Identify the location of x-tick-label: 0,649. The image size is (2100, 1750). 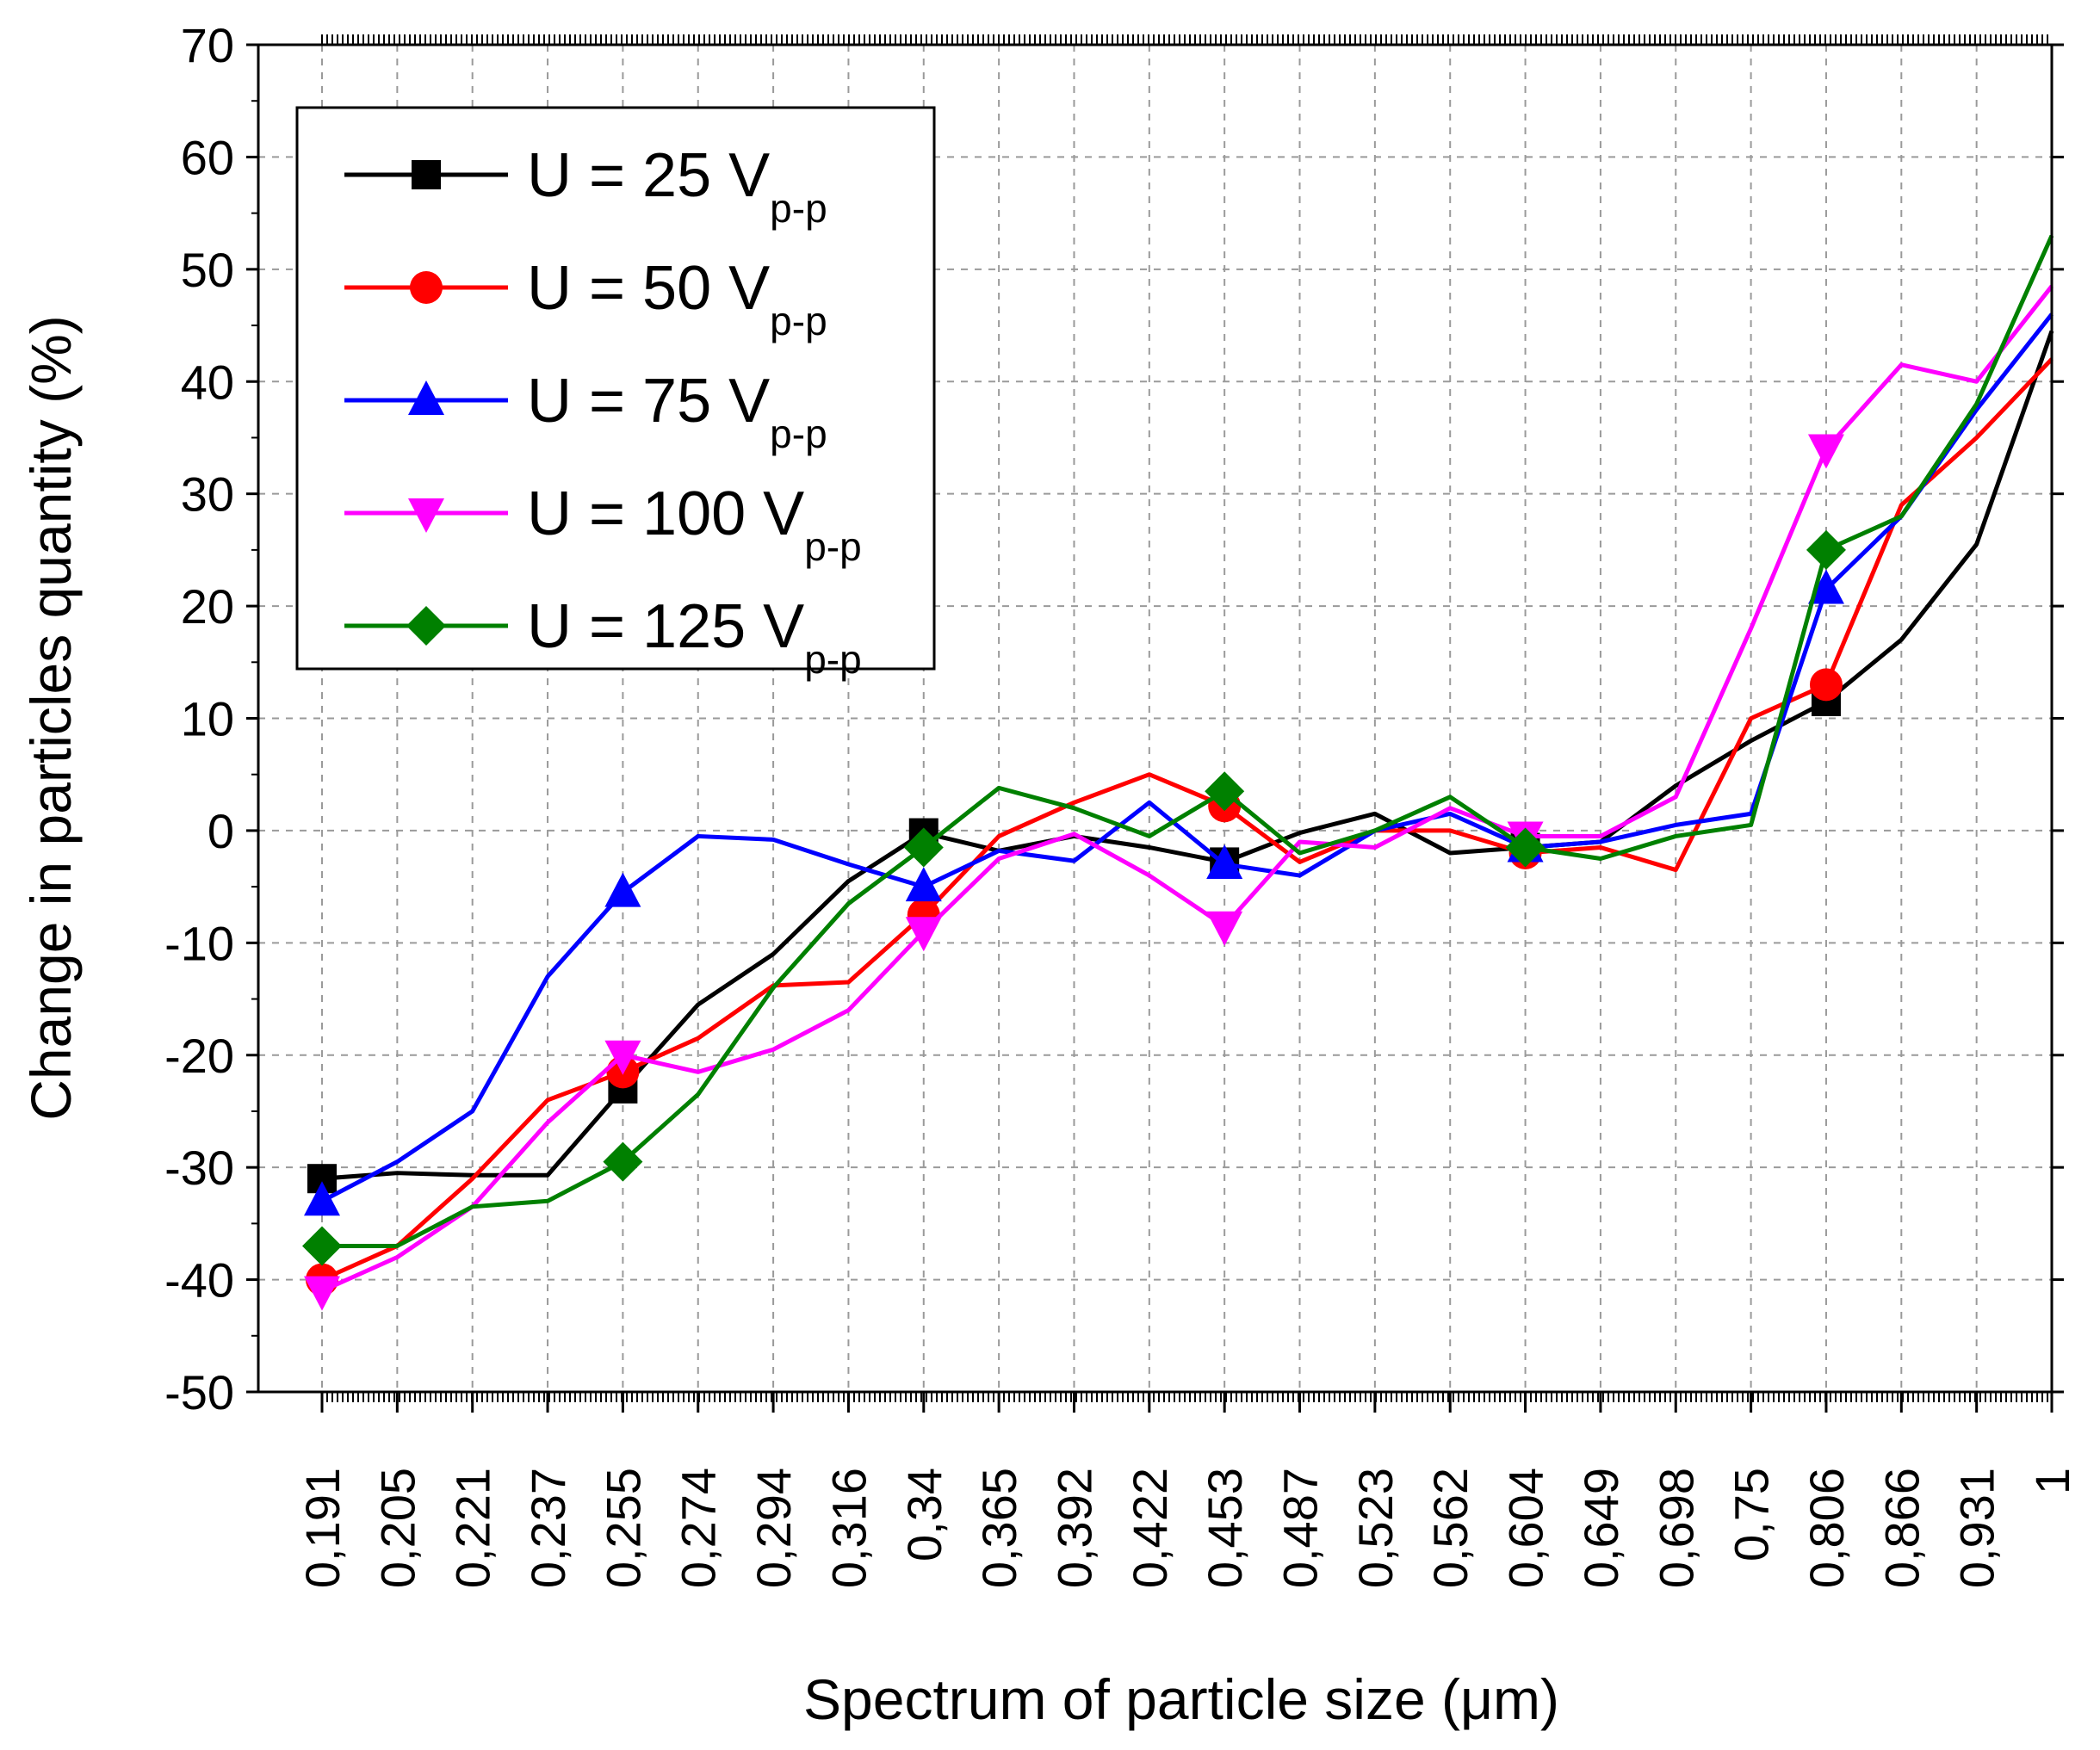
(1601, 1528).